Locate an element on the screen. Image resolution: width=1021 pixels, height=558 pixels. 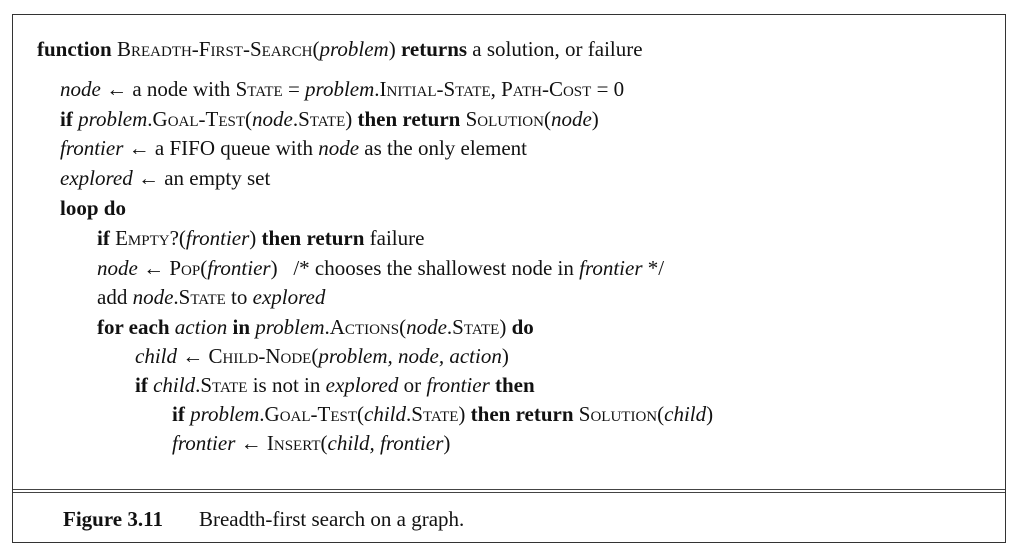
code-line: if Empty?(frontier) then return failure is located at coordinates (260, 238).